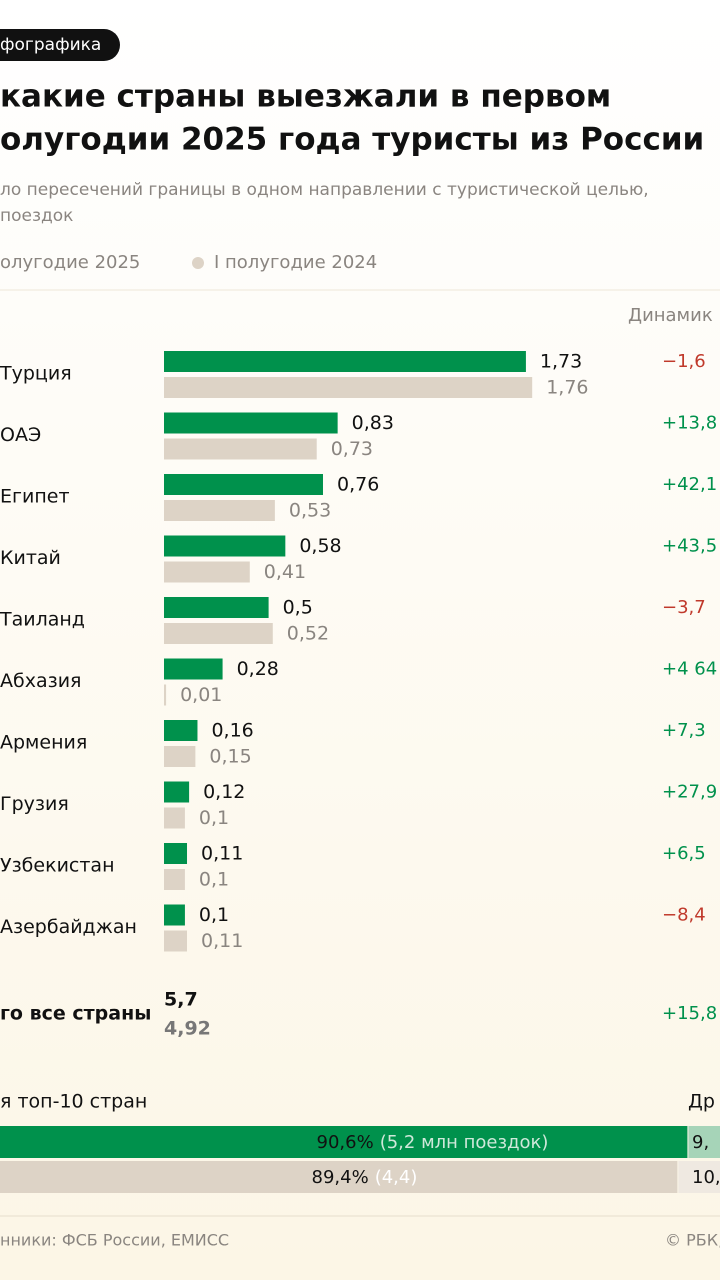 This screenshot has height=1280, width=720. What do you see at coordinates (40, 681) in the screenshot?
I see `category-label: Абхазия` at bounding box center [40, 681].